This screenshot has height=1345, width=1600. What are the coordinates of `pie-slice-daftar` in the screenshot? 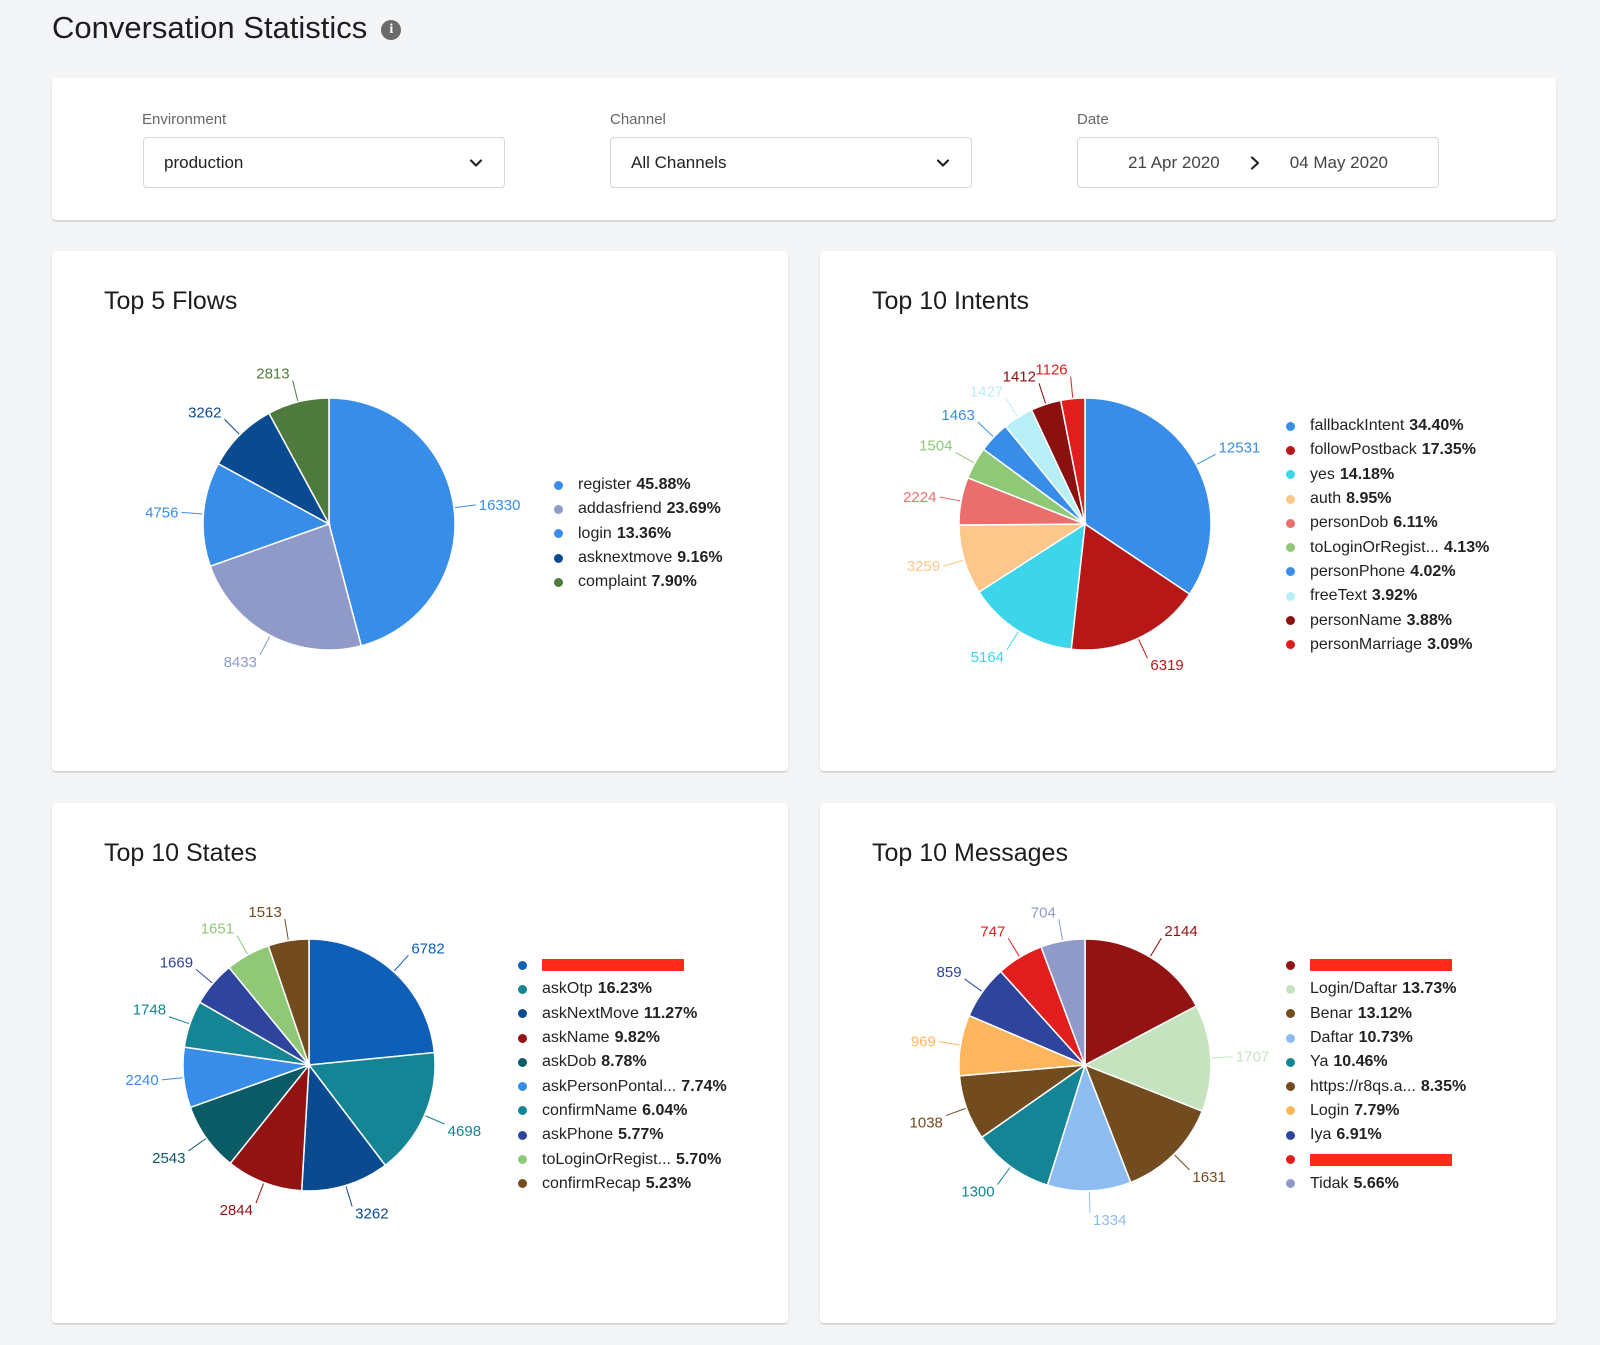 It's located at (1089, 1127).